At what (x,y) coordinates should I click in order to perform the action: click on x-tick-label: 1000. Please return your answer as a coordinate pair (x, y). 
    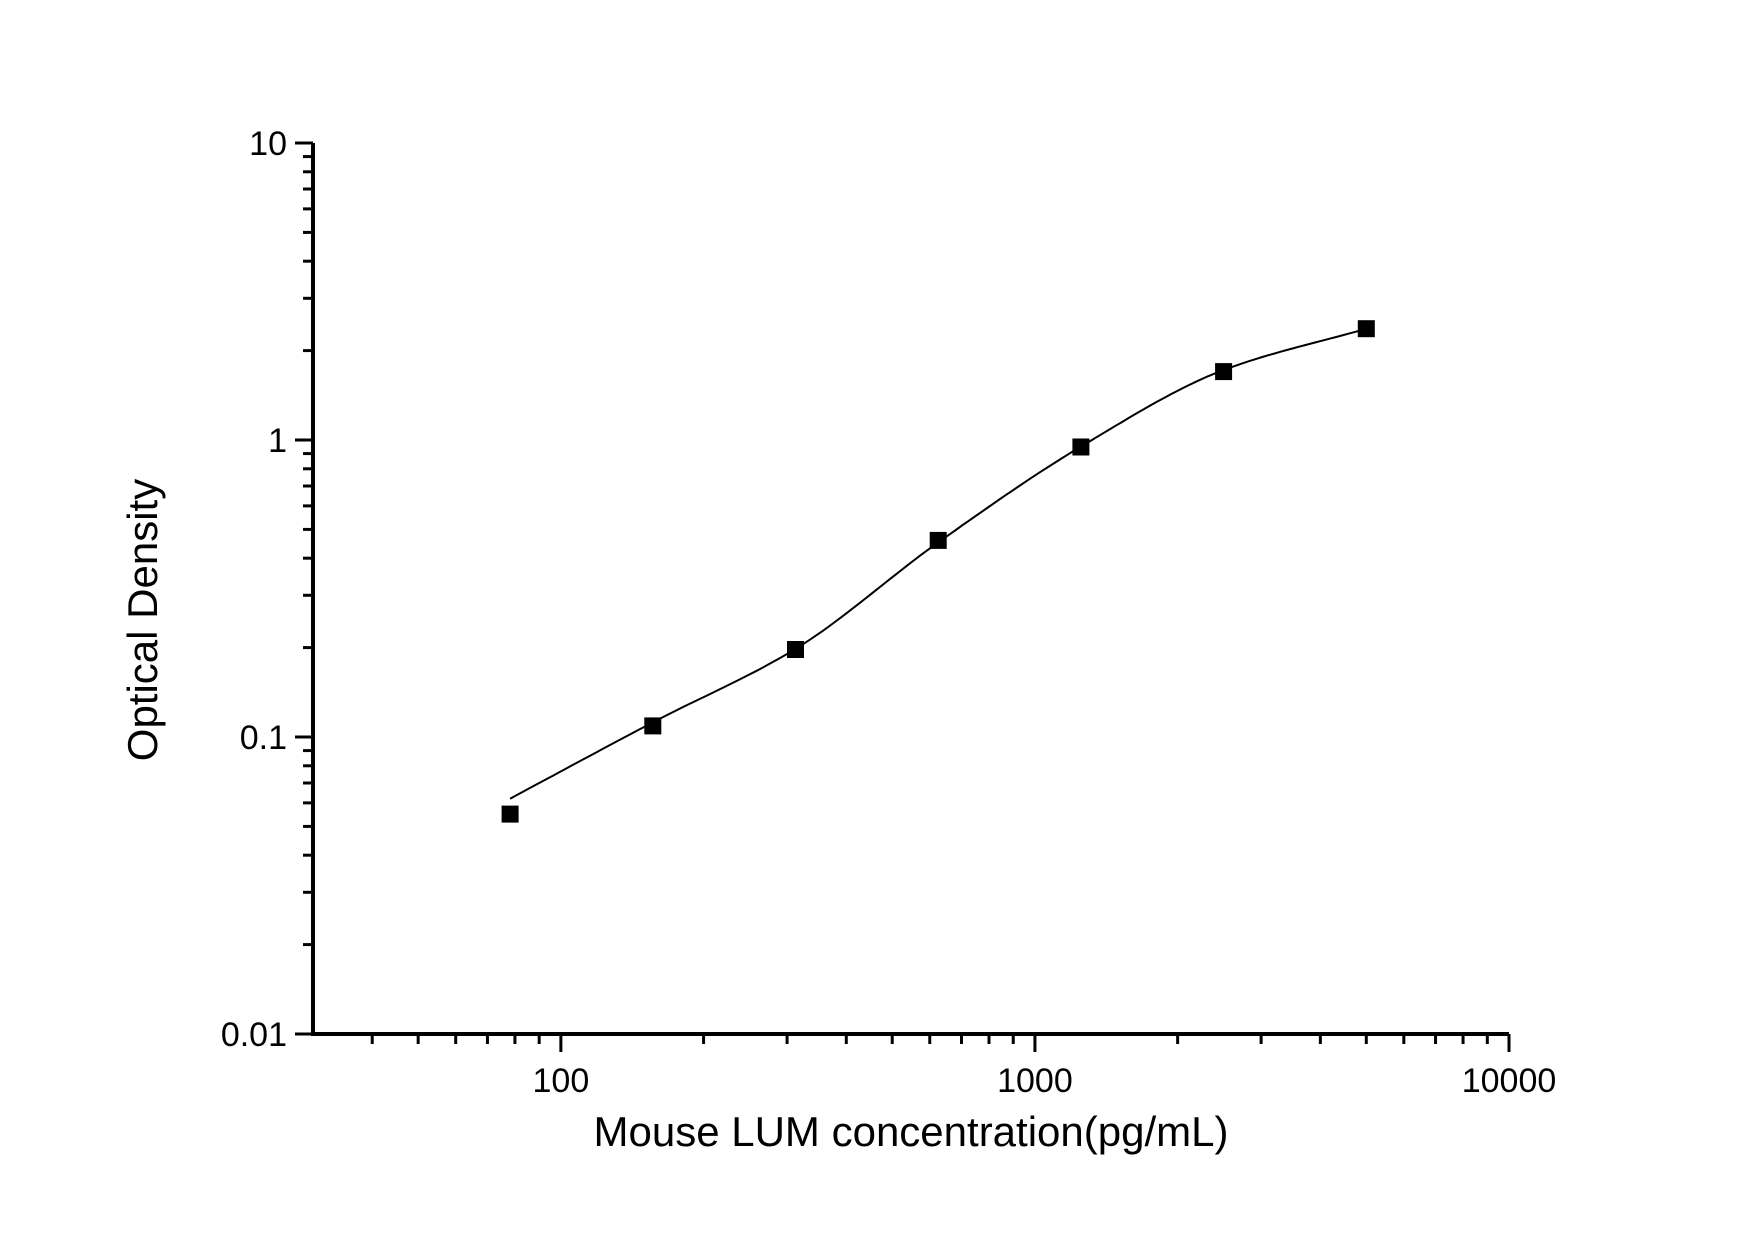
    Looking at the image, I should click on (1035, 1081).